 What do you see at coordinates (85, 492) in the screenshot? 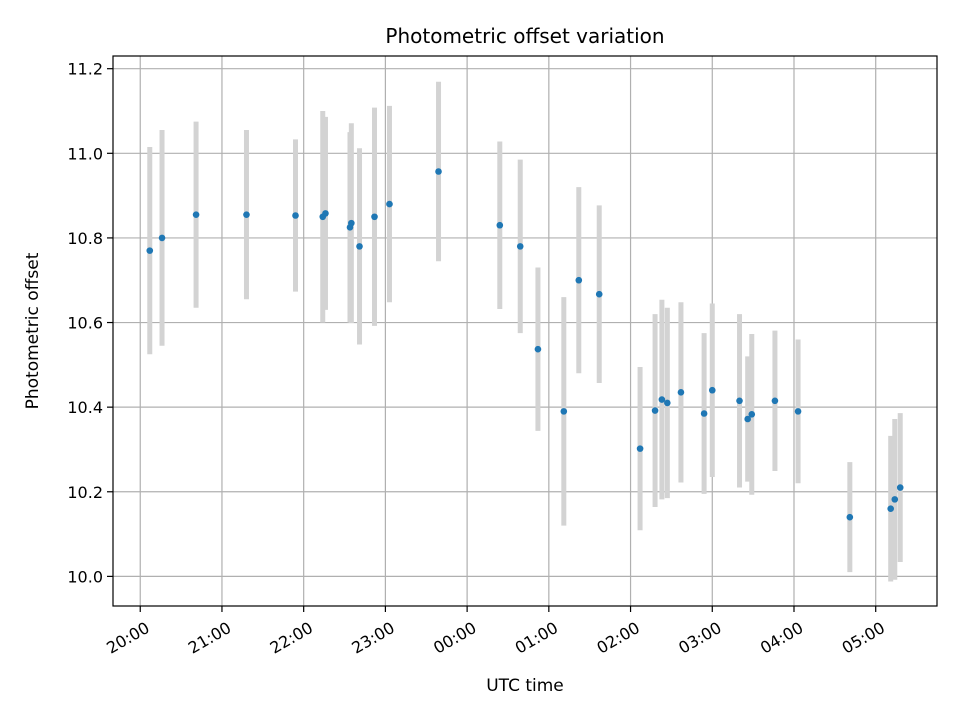
I see `y-tick-label: 10.2` at bounding box center [85, 492].